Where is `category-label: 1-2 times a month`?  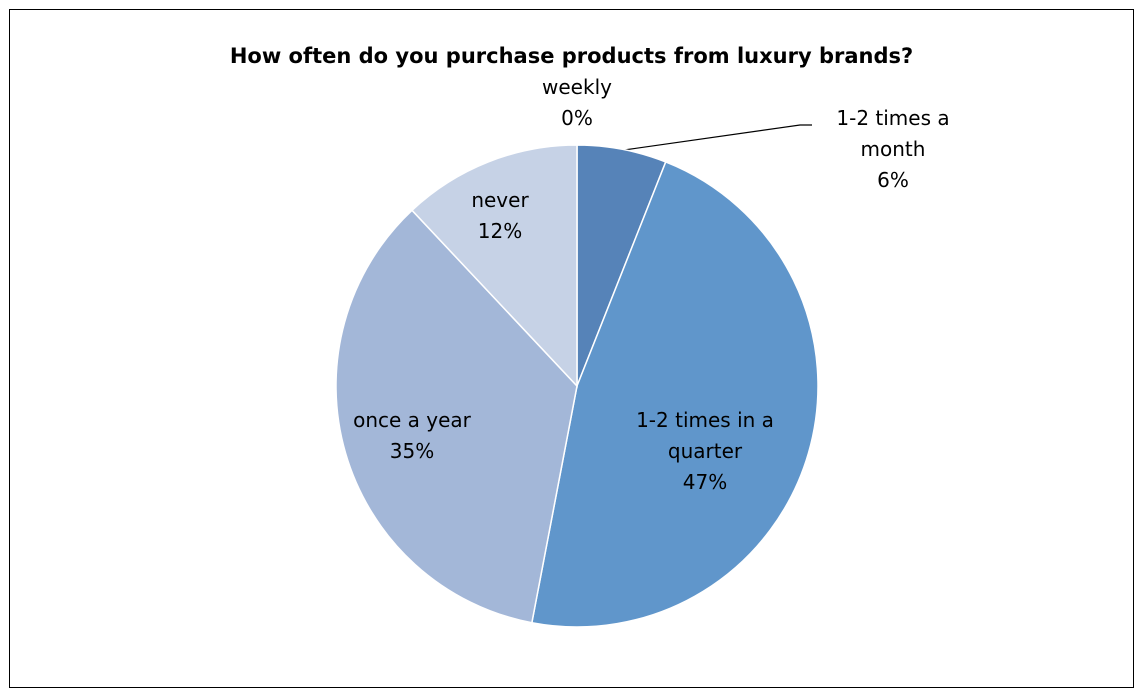 category-label: 1-2 times a month is located at coordinates (893, 133).